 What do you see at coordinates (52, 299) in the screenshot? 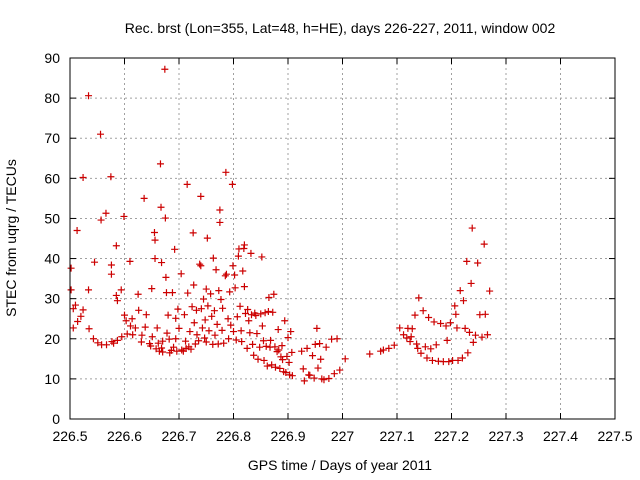
I see `y-tick-label: 30` at bounding box center [52, 299].